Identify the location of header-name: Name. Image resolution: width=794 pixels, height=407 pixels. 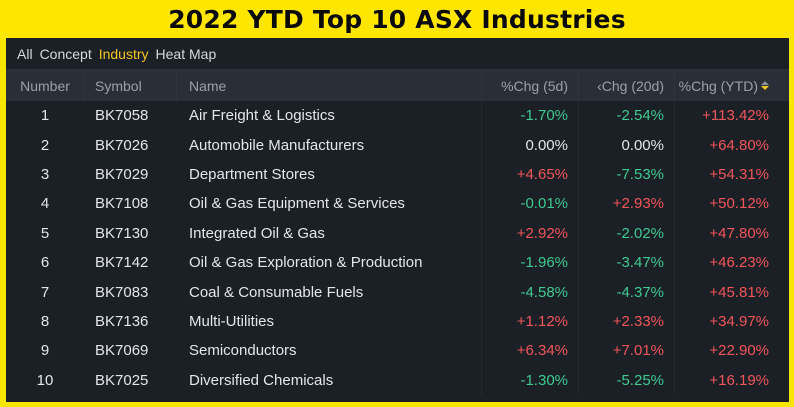
(328, 85).